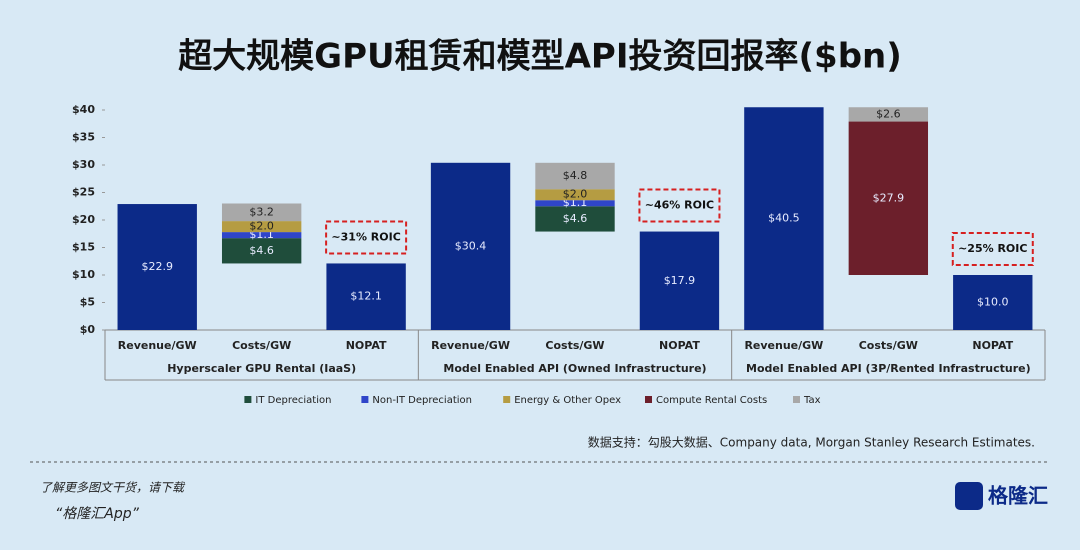 This screenshot has height=550, width=1080. What do you see at coordinates (261, 368) in the screenshot?
I see `group-label: Hyperscaler GPU Rental (IaaS)` at bounding box center [261, 368].